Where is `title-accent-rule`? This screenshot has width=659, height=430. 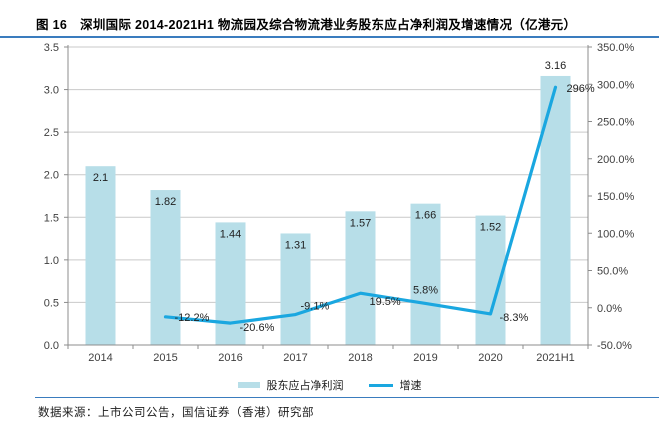
title-accent-rule is located at coordinates (329, 37).